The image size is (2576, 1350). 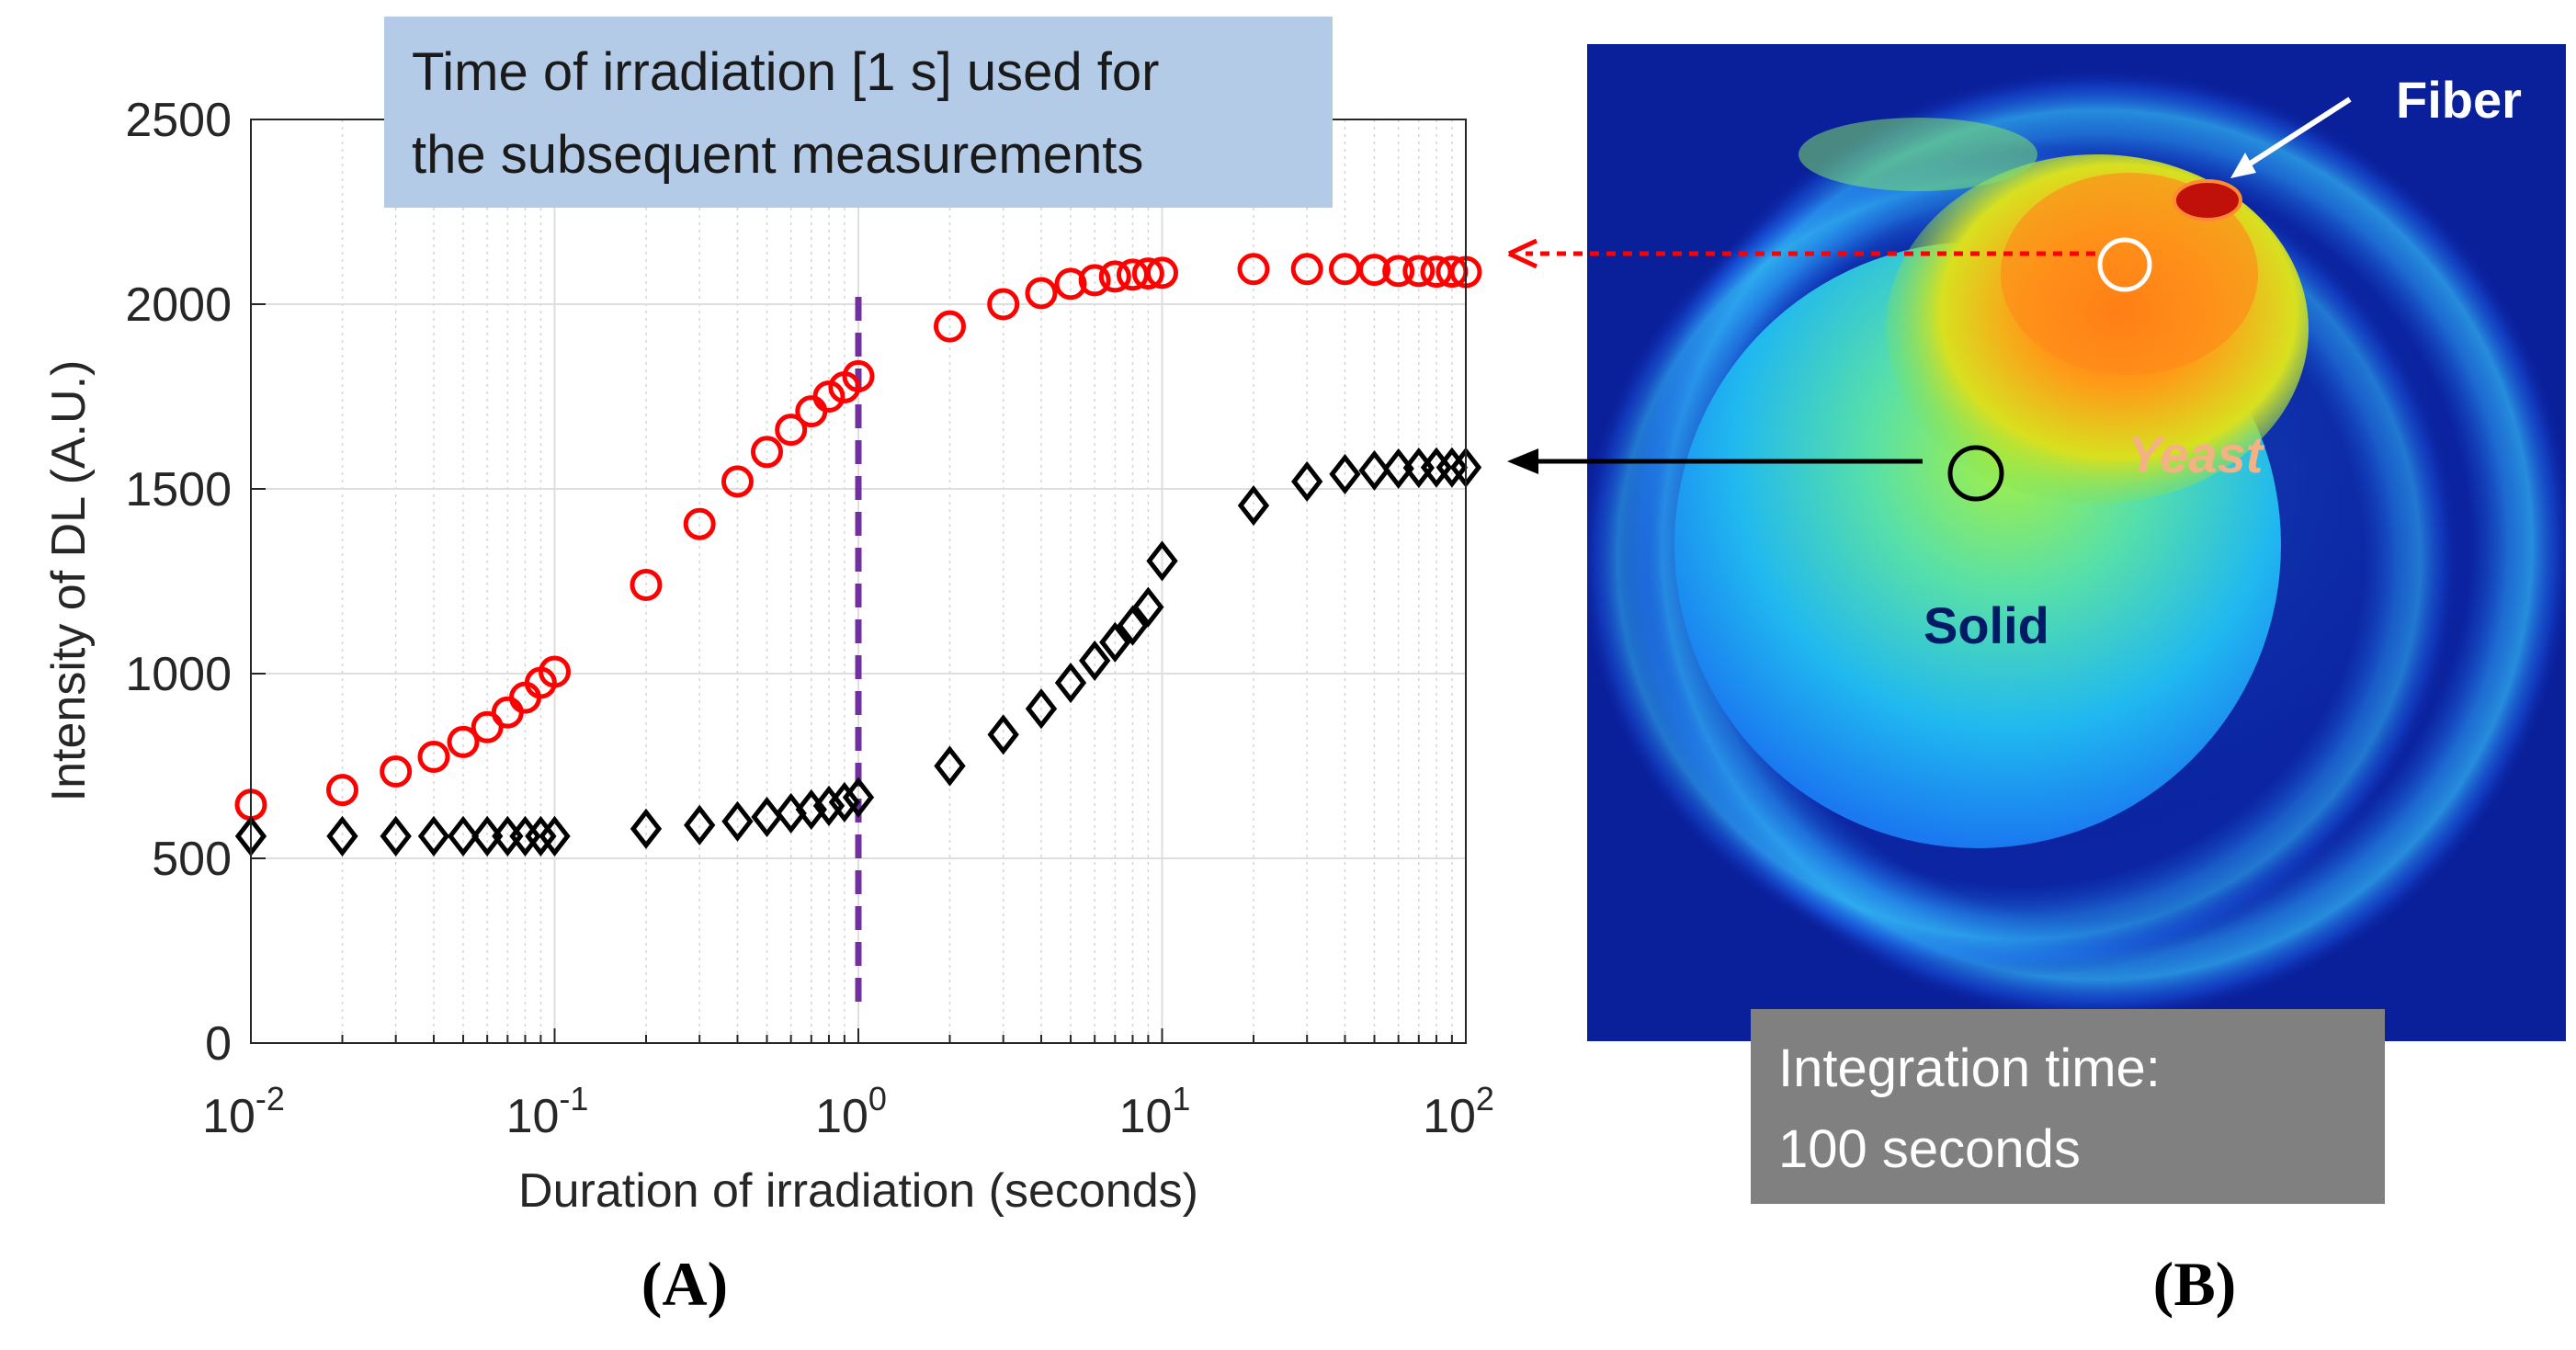 What do you see at coordinates (1969, 1068) in the screenshot?
I see `integration-line-1: Integration time:` at bounding box center [1969, 1068].